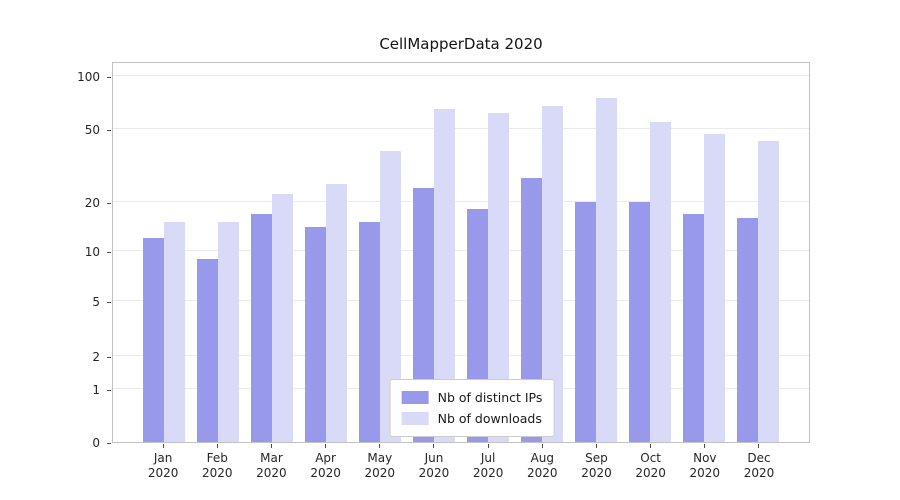  I want to click on bar-group-oct, so click(650, 252).